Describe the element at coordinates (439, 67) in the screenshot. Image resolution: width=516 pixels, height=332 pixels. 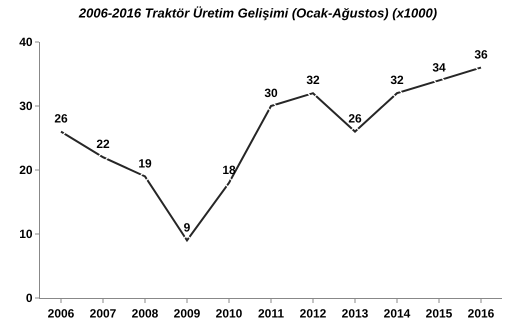
I see `data-label: 34` at that location.